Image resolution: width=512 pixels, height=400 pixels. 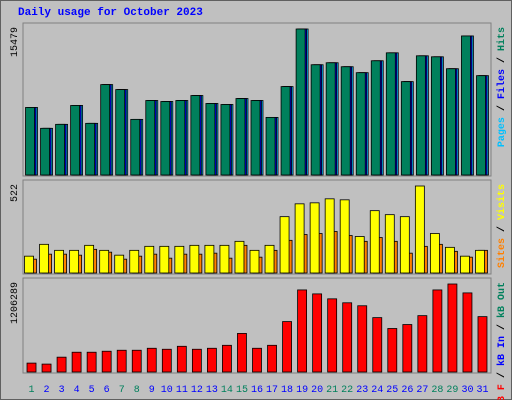 What do you see at coordinates (242, 390) in the screenshot?
I see `x-tick-label: 15` at bounding box center [242, 390].